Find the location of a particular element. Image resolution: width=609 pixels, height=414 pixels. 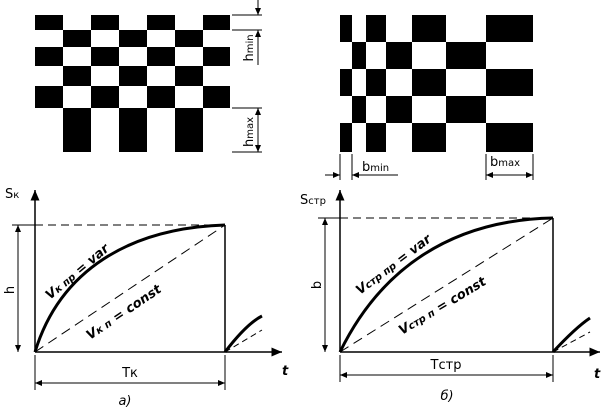

line-label: Vк п = const is located at coordinates (124, 313).